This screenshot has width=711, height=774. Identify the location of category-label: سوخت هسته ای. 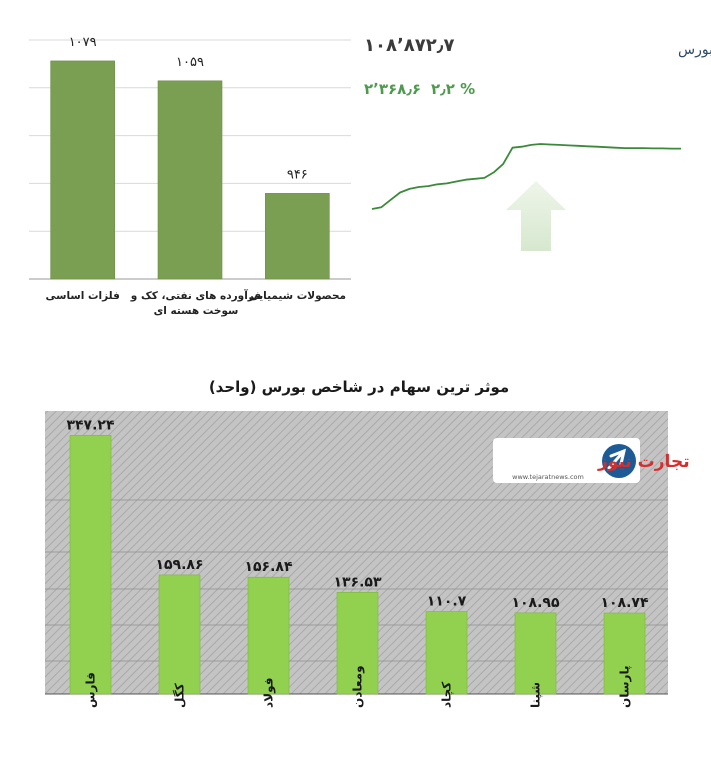
(196, 311).